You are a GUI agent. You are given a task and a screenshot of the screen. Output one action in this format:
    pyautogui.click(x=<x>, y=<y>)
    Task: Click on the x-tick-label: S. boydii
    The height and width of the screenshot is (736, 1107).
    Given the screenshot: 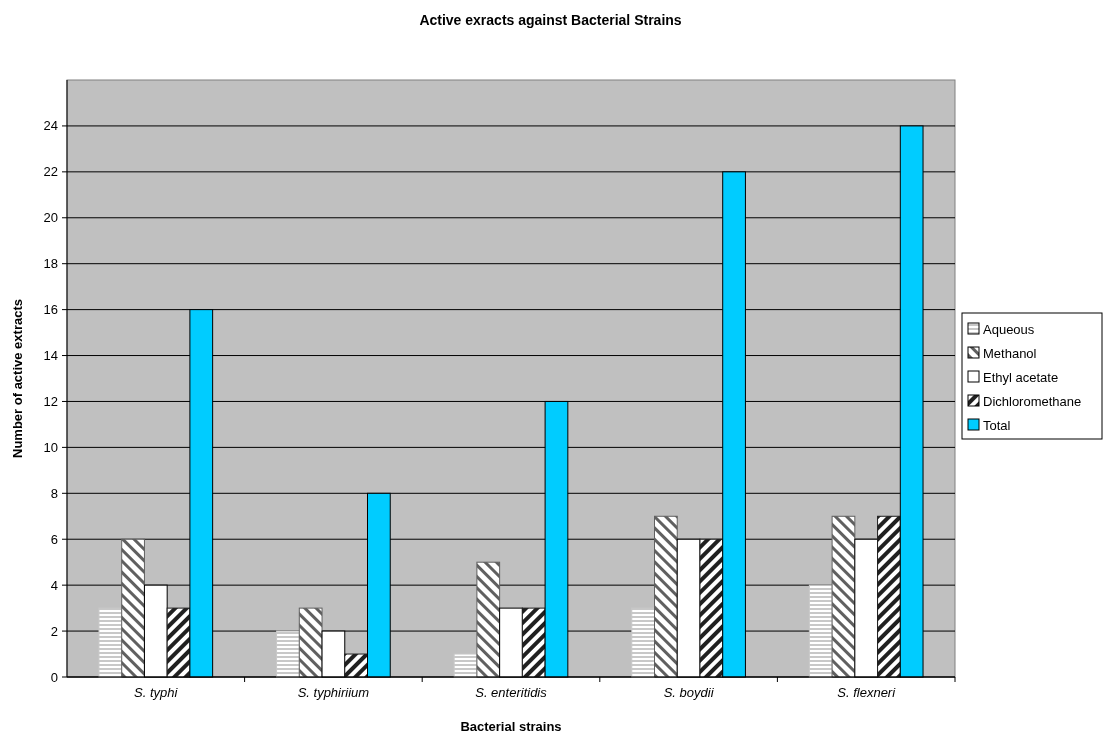 What is the action you would take?
    pyautogui.click(x=689, y=692)
    